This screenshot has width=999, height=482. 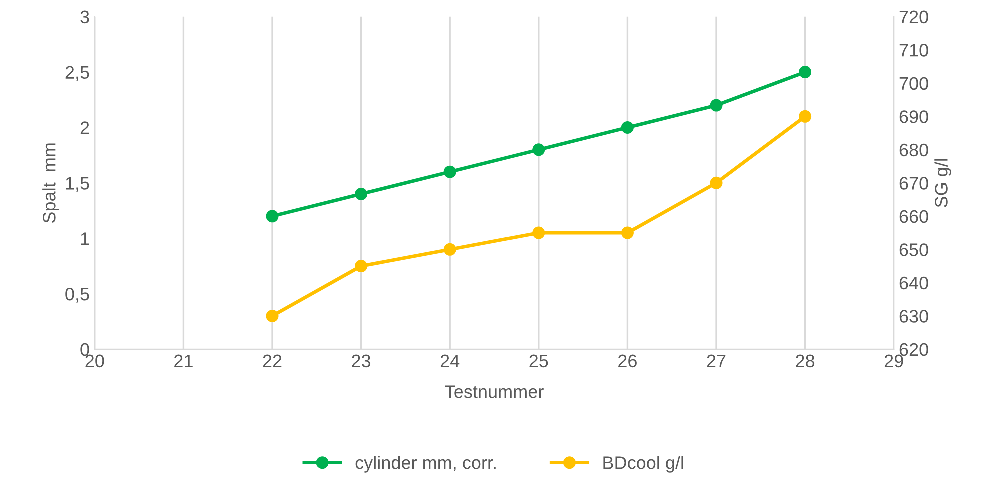 What do you see at coordinates (627, 361) in the screenshot?
I see `x-tick-label: 26` at bounding box center [627, 361].